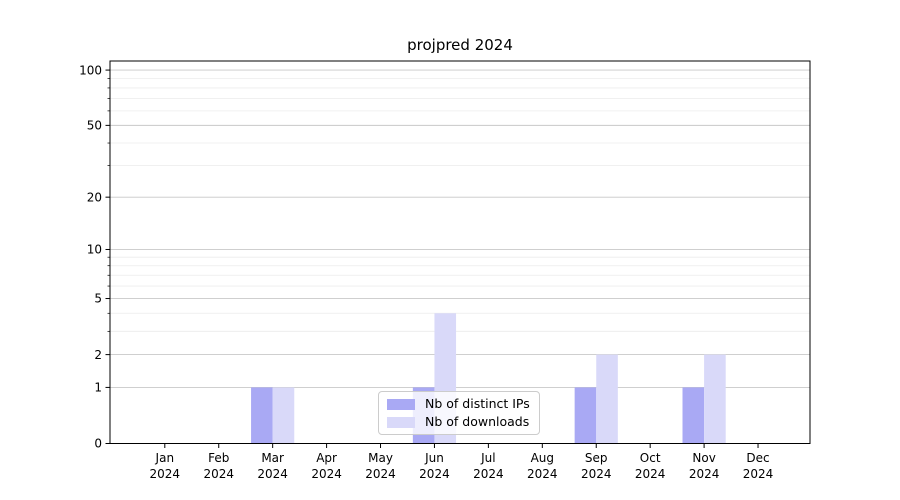  Describe the element at coordinates (715, 399) in the screenshot. I see `bar-downloads-nov` at that location.